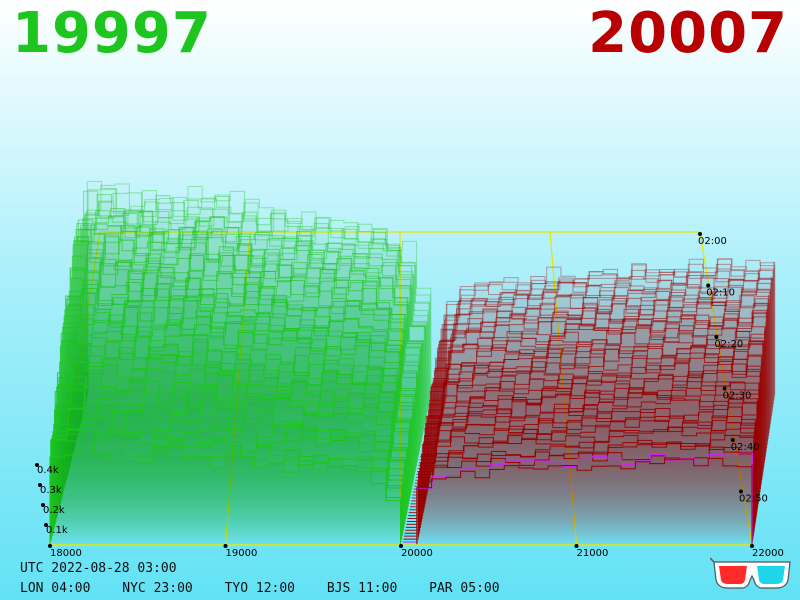  Describe the element at coordinates (464, 588) in the screenshot. I see `city-clock-par: PAR 05:00` at that location.